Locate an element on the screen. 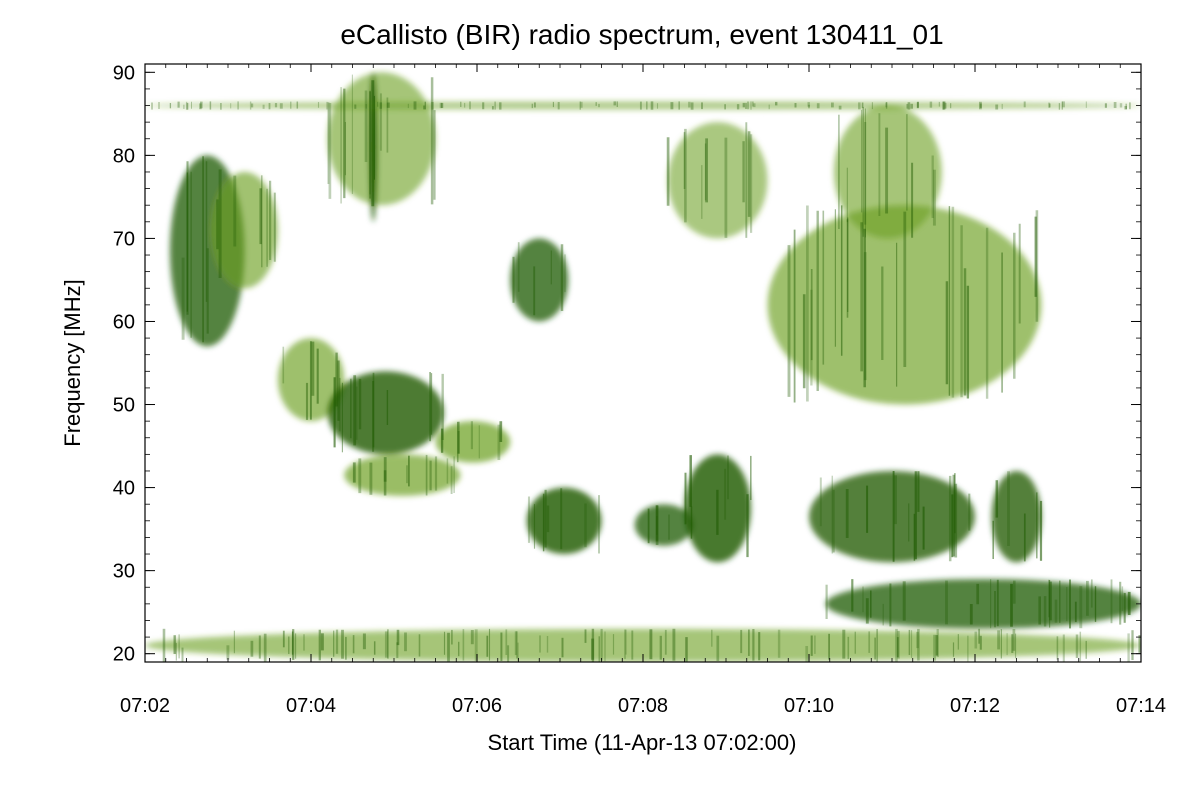 This screenshot has width=1200, height=800. x-tick-label: 07:06 is located at coordinates (477, 706).